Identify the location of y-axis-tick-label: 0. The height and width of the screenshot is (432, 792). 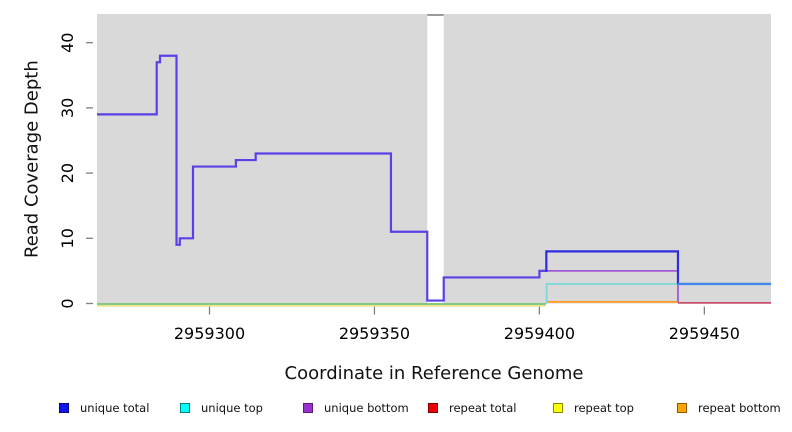
(67, 303).